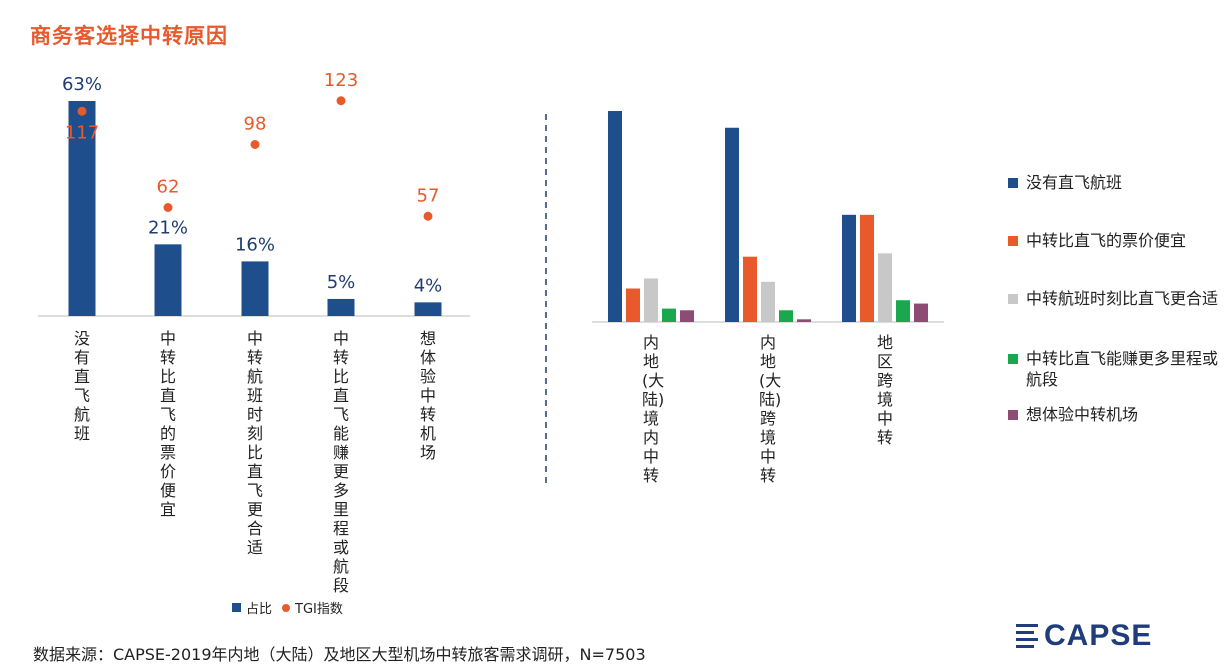 The height and width of the screenshot is (670, 1231). Describe the element at coordinates (1074, 182) in the screenshot. I see `legend-label: 没有直飞航班` at that location.